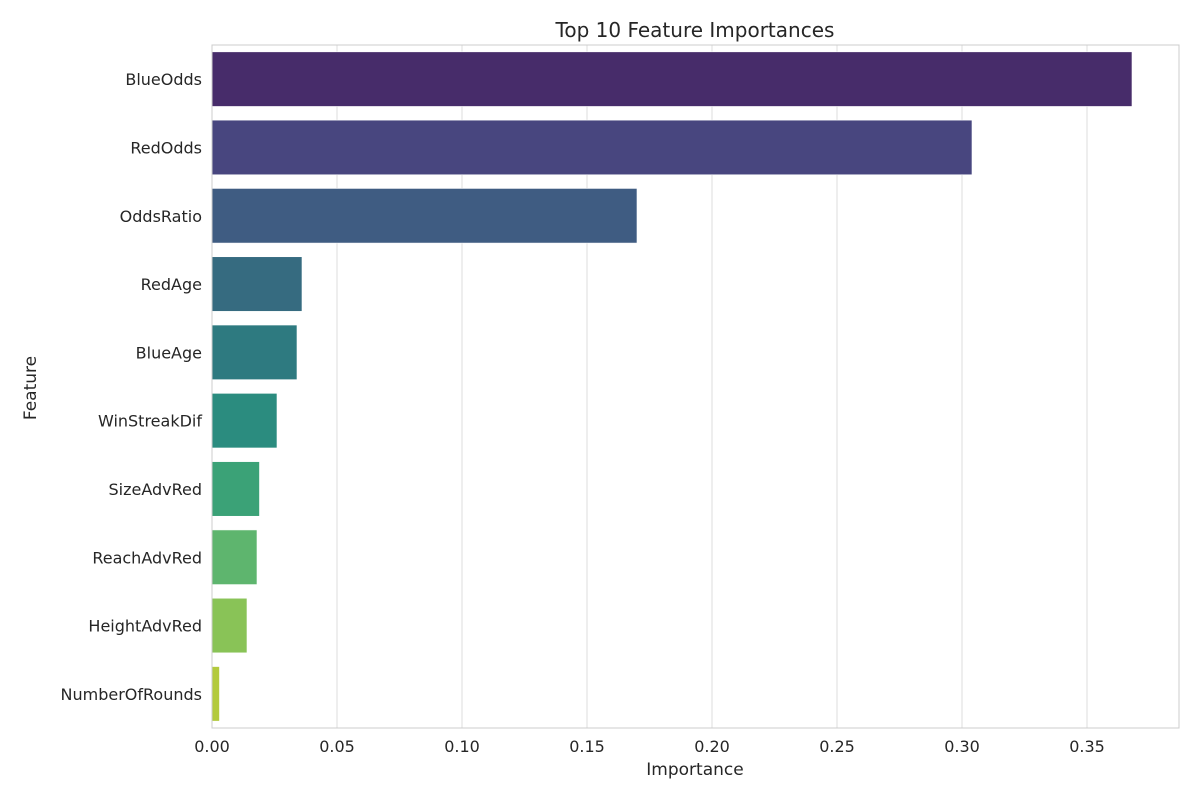  I want to click on bar-reachadvred, so click(234, 557).